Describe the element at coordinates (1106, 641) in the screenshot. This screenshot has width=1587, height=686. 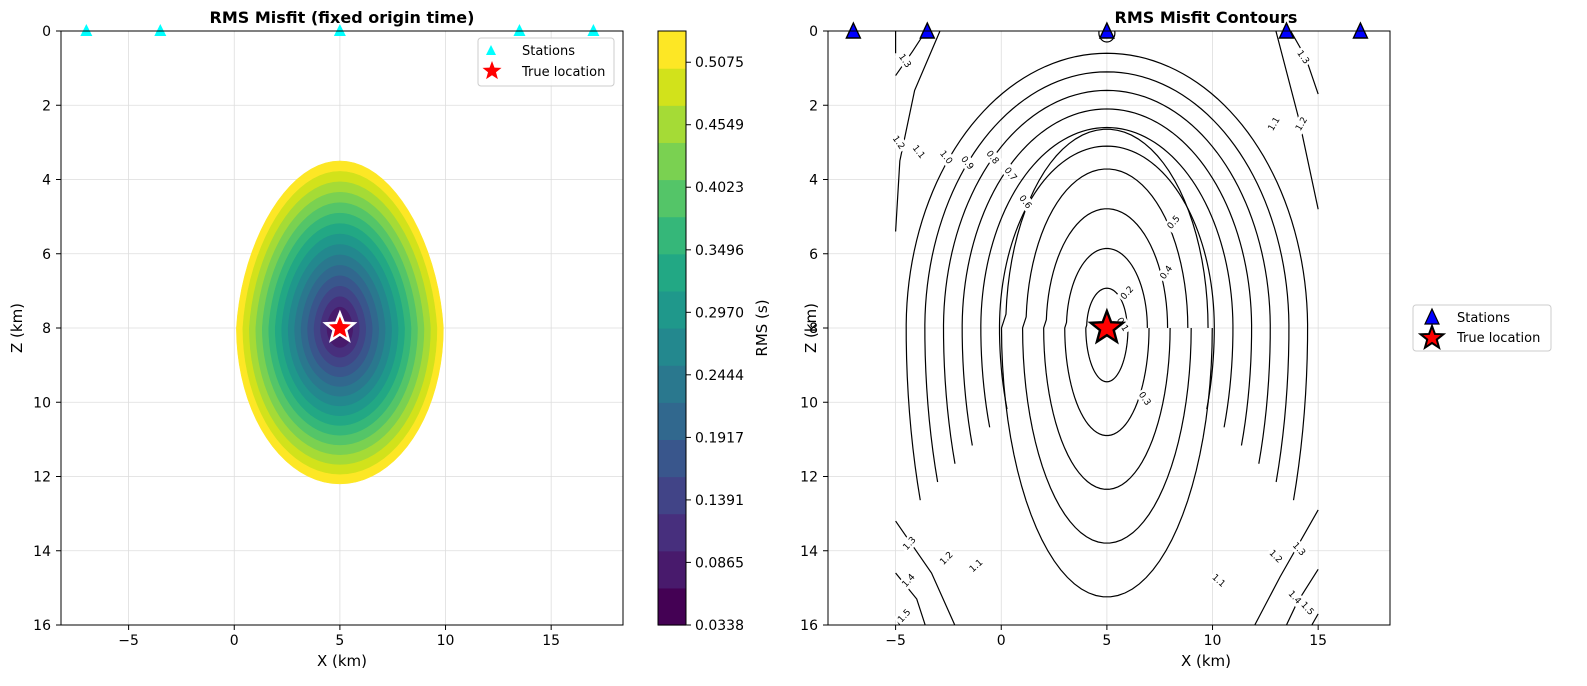
I see `contour-x-tick-label: 5` at that location.